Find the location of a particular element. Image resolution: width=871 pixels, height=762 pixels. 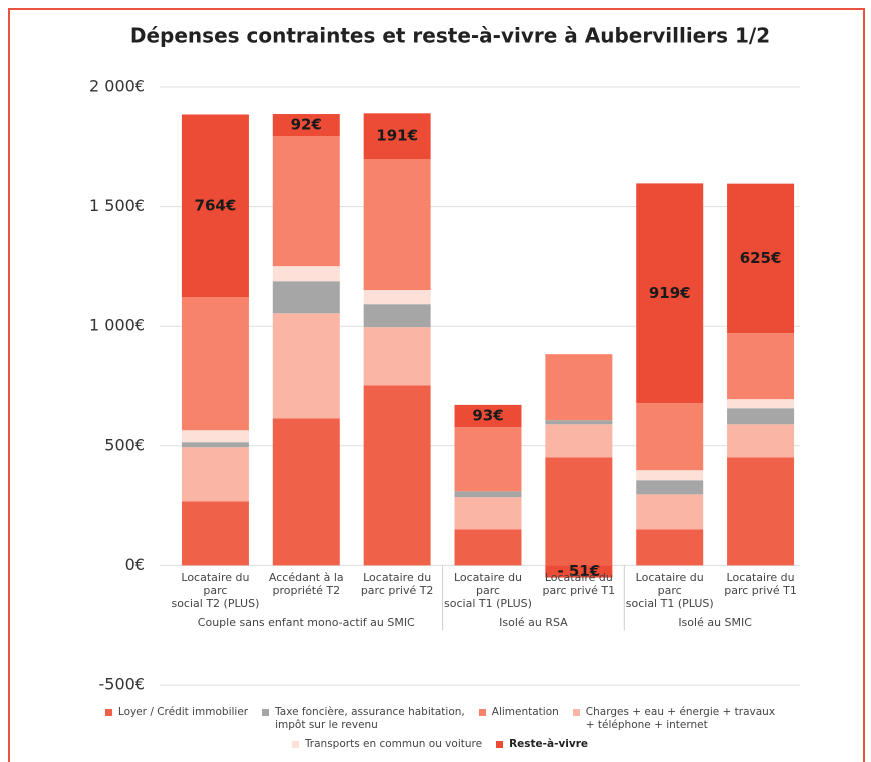

legend-item: Alimentation is located at coordinates (518, 719).